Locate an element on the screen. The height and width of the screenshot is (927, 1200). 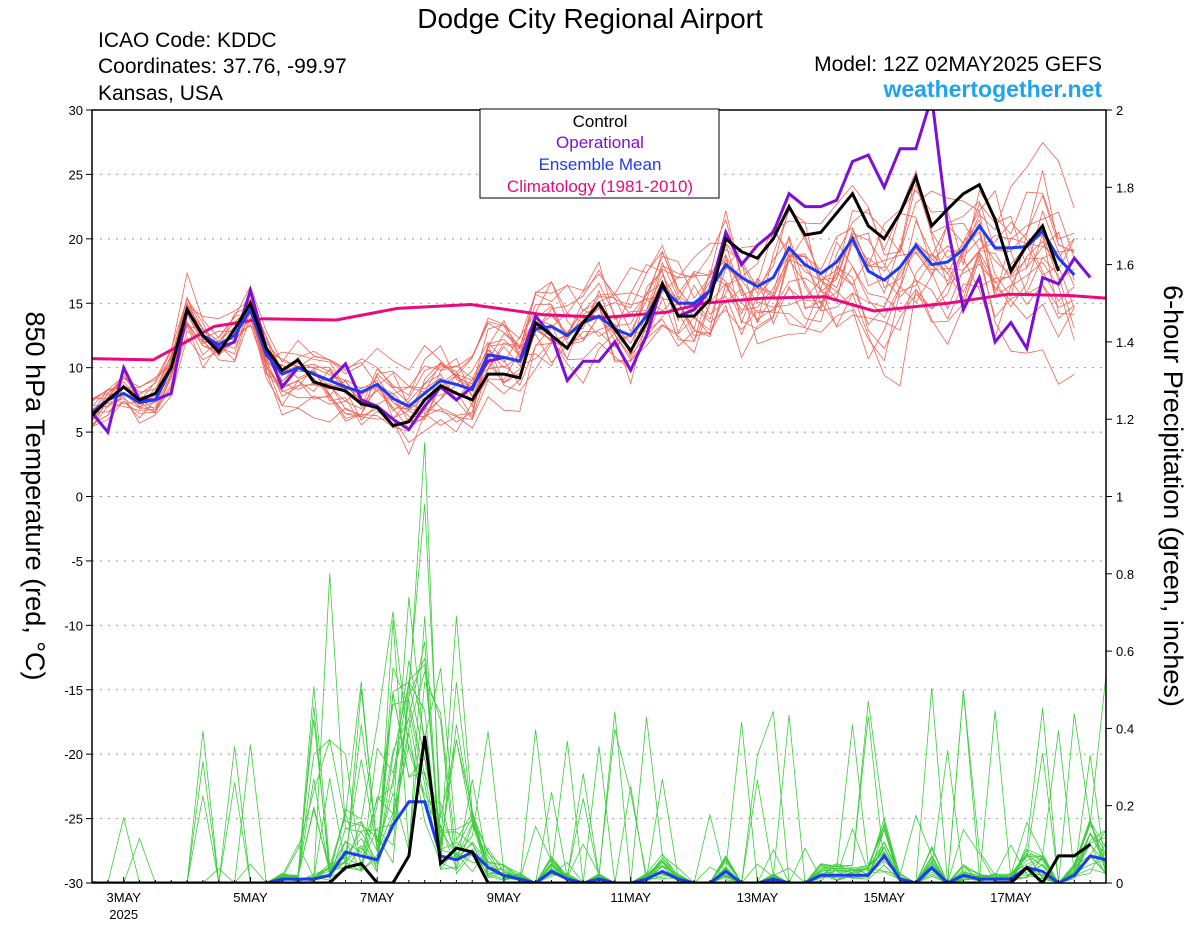
x-tick-label: 13MAY is located at coordinates (758, 897).